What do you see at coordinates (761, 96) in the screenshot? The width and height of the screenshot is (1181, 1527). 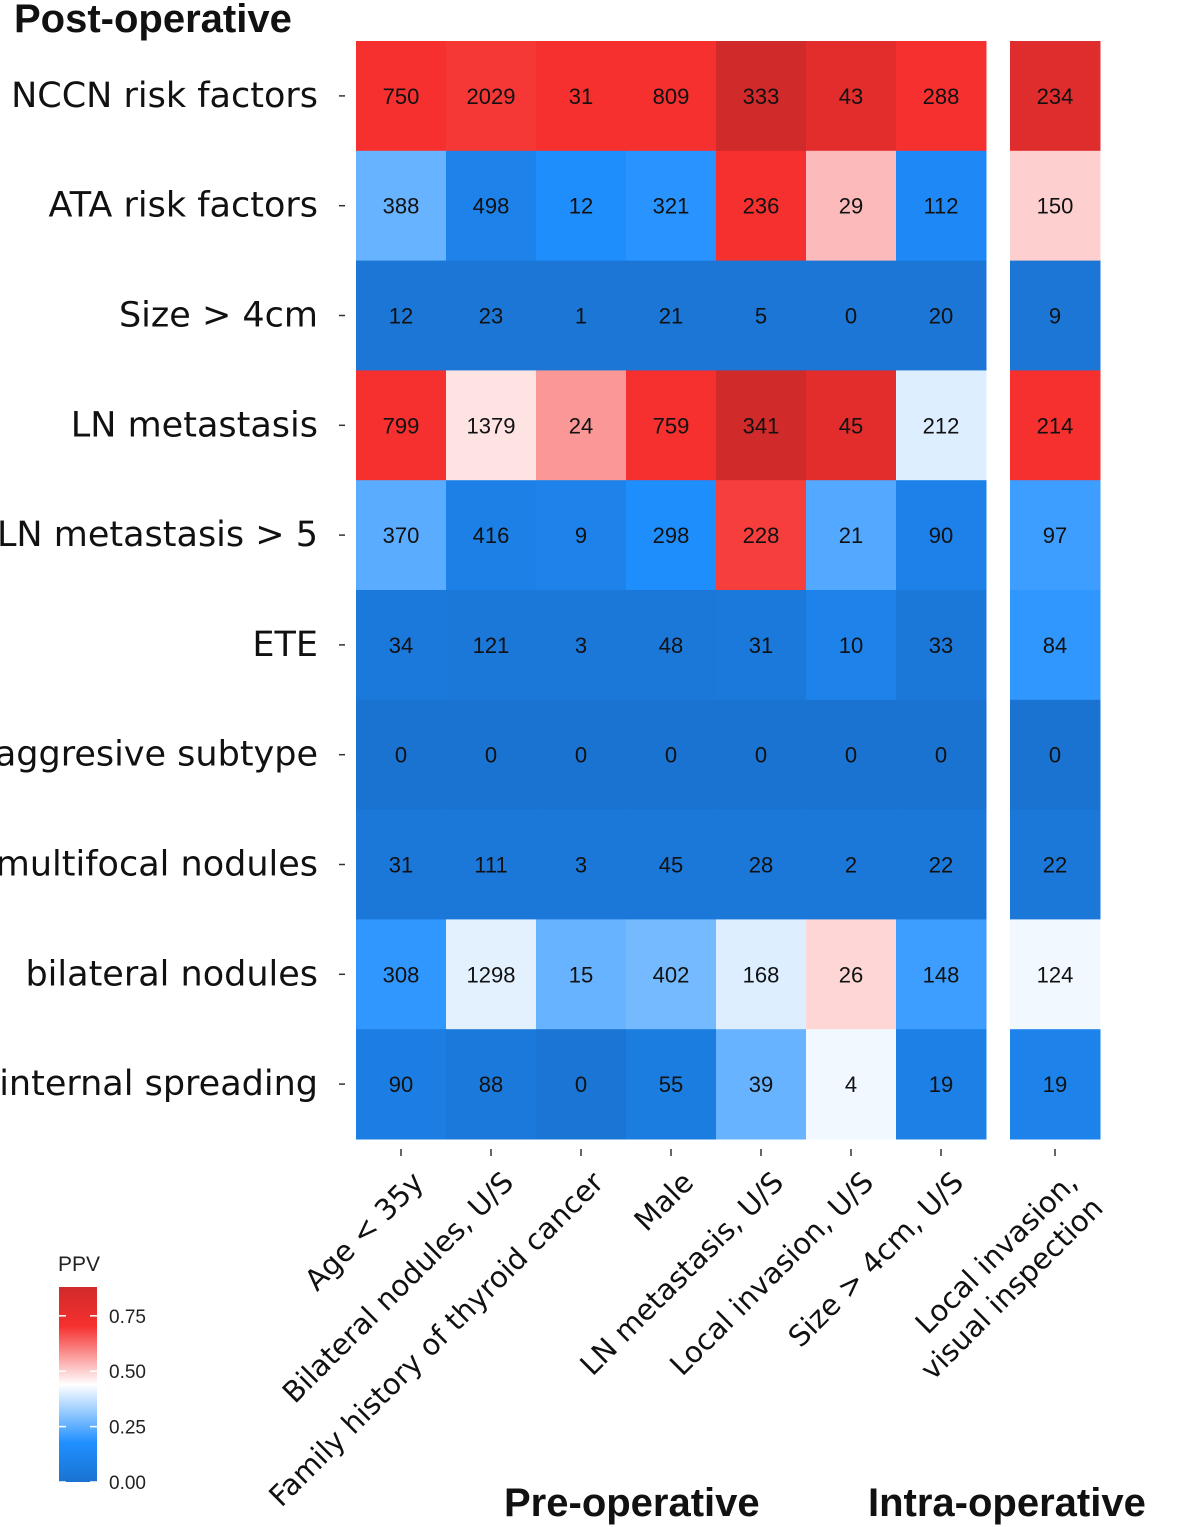 I see `cell-value-label: 333` at bounding box center [761, 96].